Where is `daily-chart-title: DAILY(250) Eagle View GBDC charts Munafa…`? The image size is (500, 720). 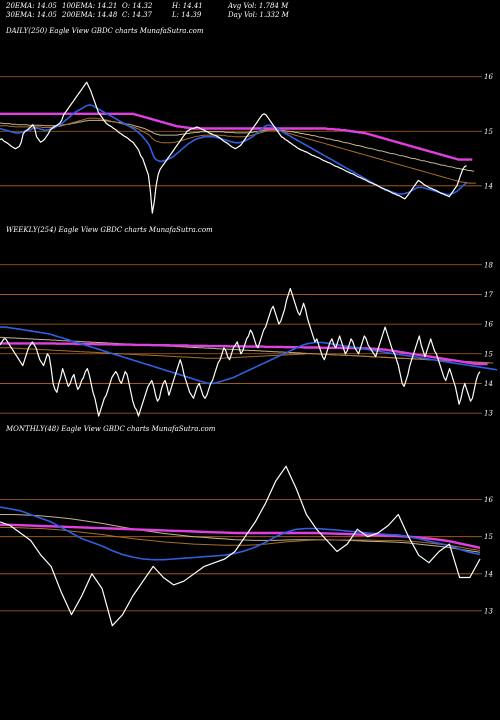
daily-chart-title: DAILY(250) Eagle View GBDC charts Munafa… is located at coordinates (105, 31).